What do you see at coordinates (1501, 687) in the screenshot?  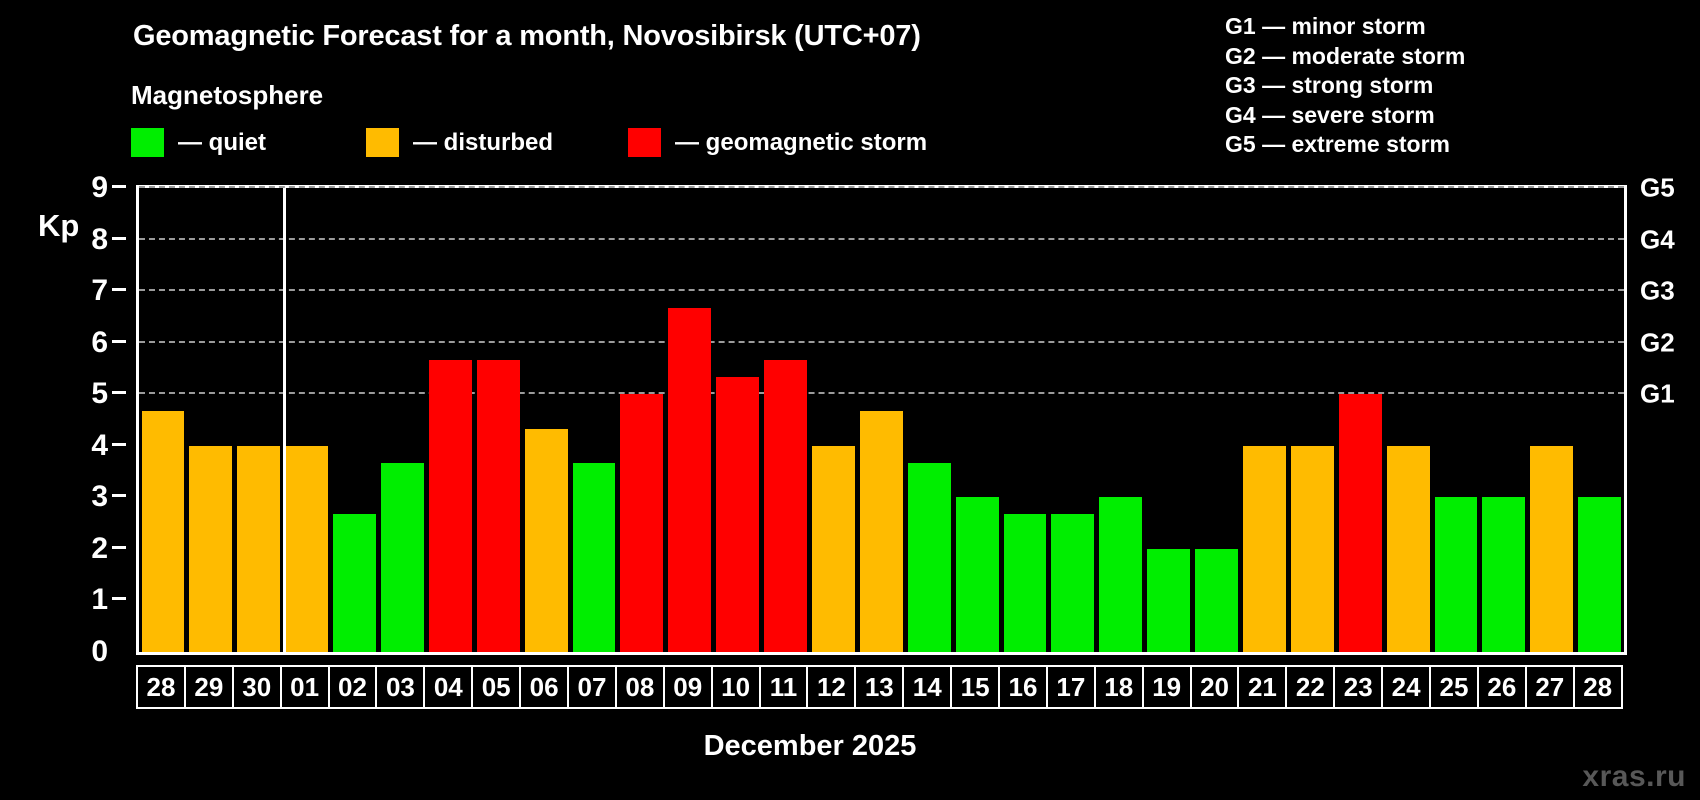 I see `day-label-26: 26` at bounding box center [1501, 687].